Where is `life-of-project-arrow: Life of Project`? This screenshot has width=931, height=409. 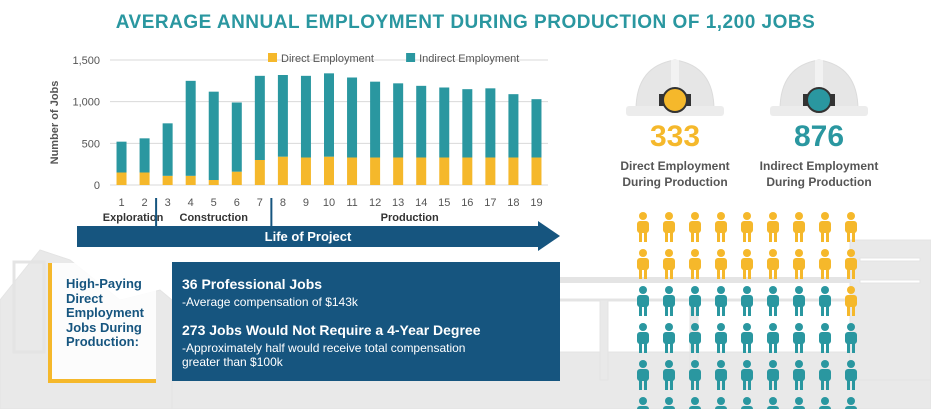
life-of-project-arrow: Life of Project is located at coordinates (308, 236).